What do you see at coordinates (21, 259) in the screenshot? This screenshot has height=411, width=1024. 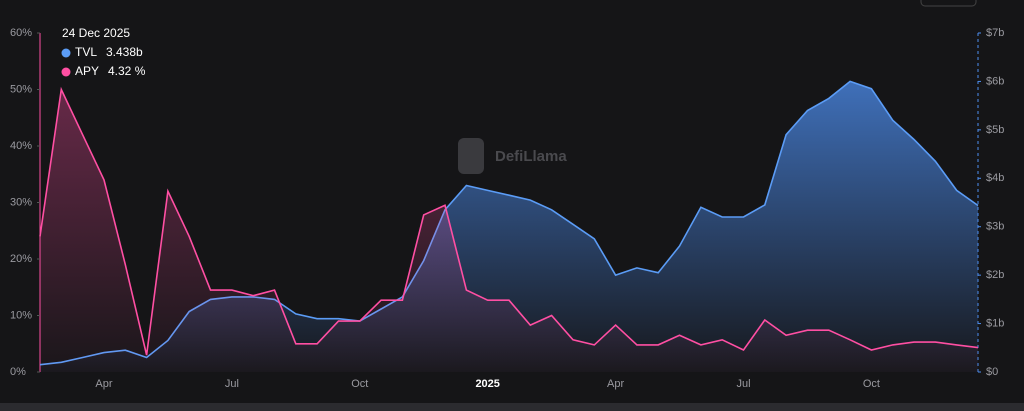 I see `y-tick-label: 20%` at bounding box center [21, 259].